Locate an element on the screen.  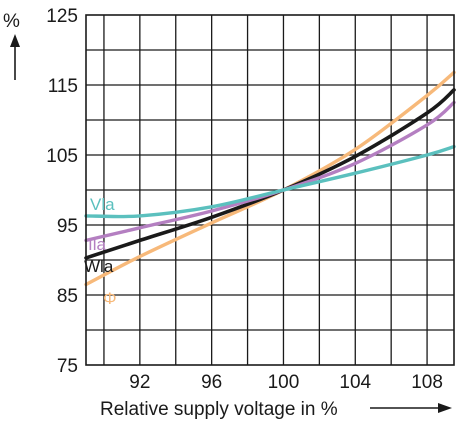
x-axis-arrow-icon is located at coordinates (411, 408).